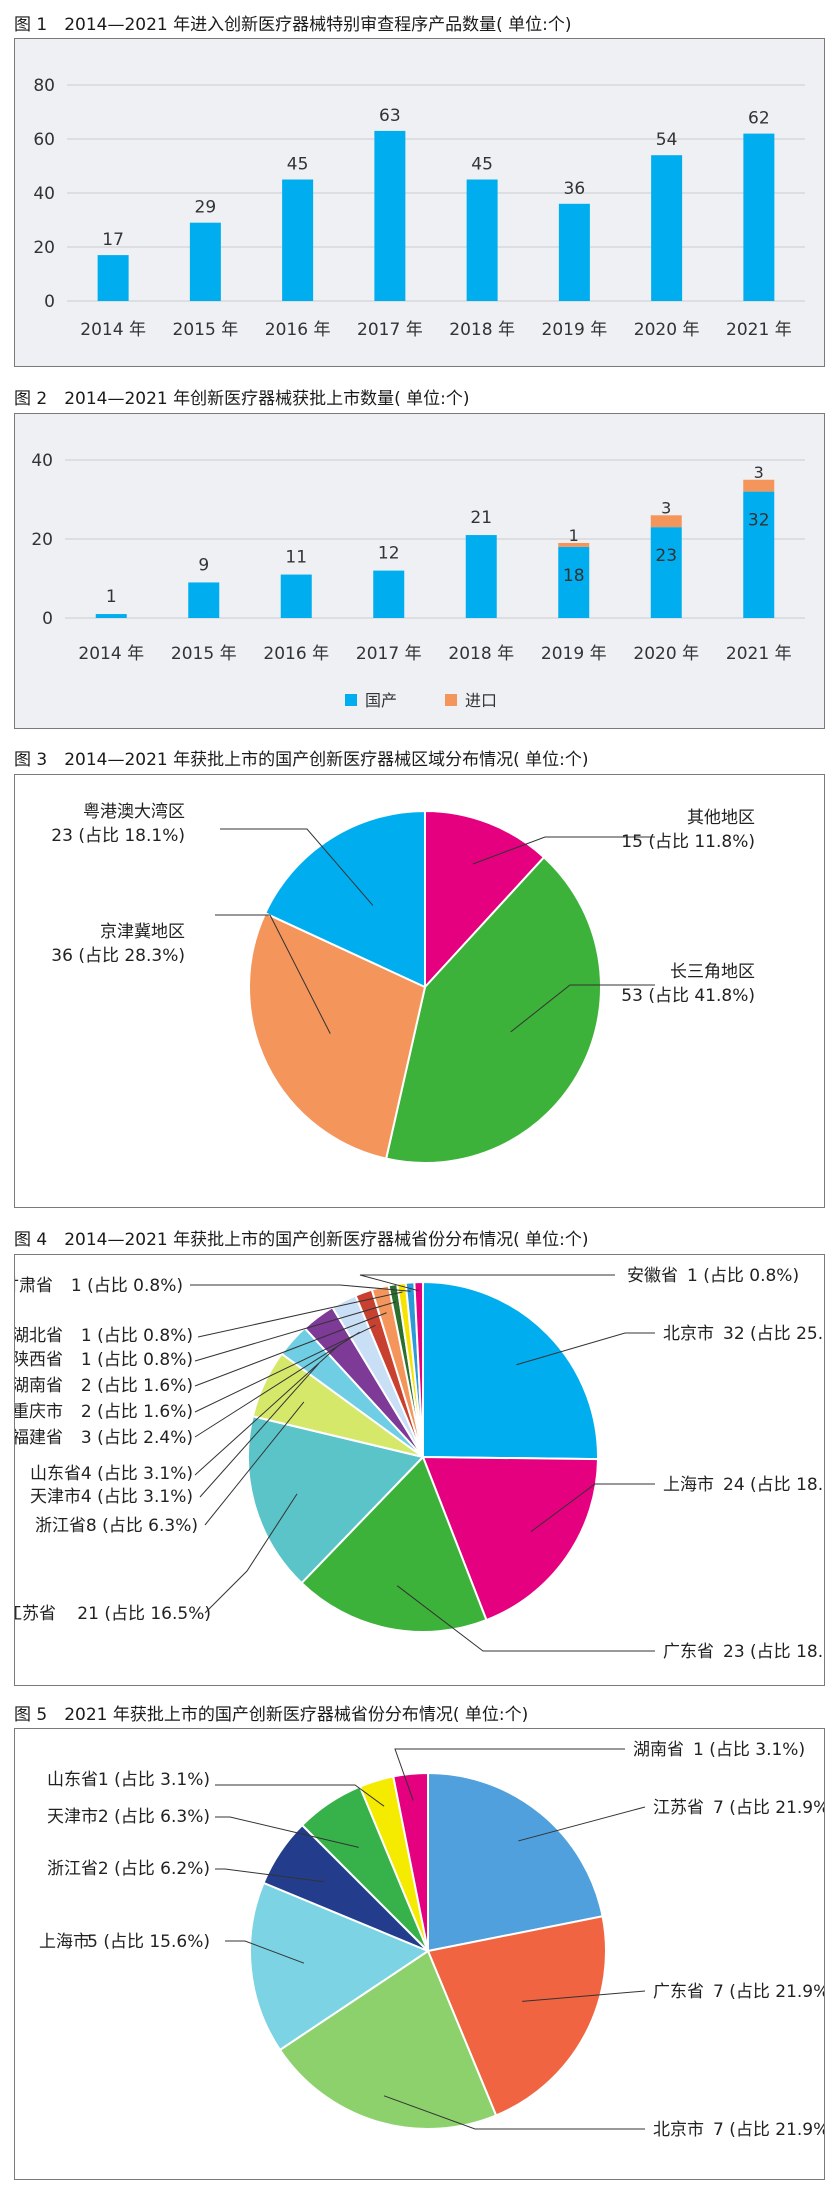  I want to click on slice-name: 甘肃省, so click(34, 1286).